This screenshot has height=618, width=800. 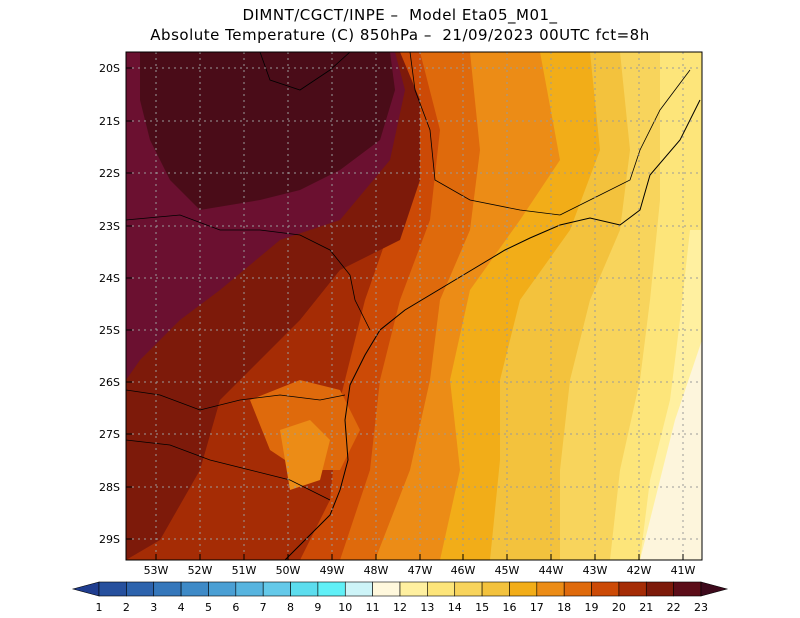 What do you see at coordinates (317, 607) in the screenshot?
I see `colorbar-label: 9` at bounding box center [317, 607].